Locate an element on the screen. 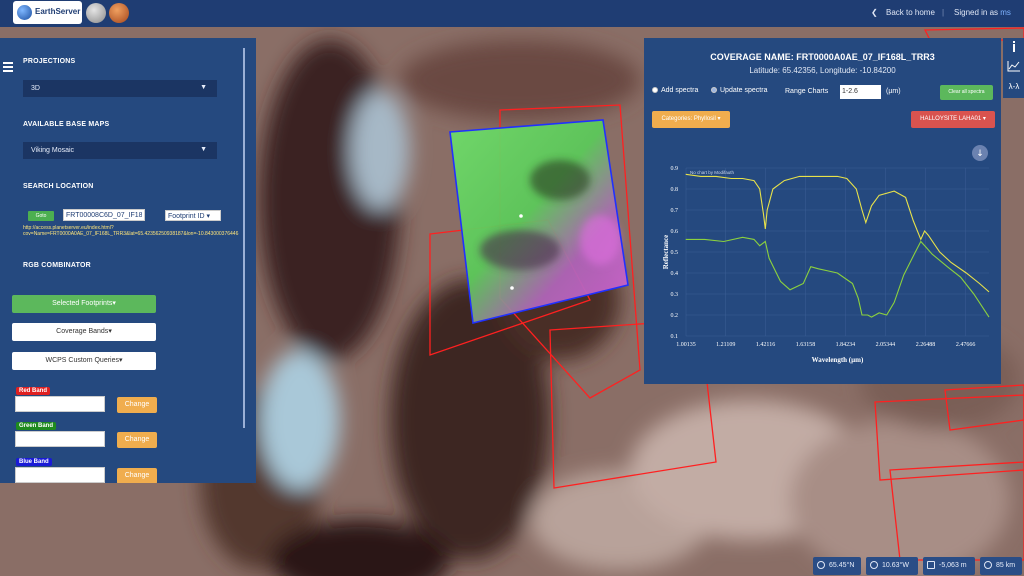 Image resolution: width=1024 pixels, height=576 pixels. logo-text: EarthServer is located at coordinates (58, 11).